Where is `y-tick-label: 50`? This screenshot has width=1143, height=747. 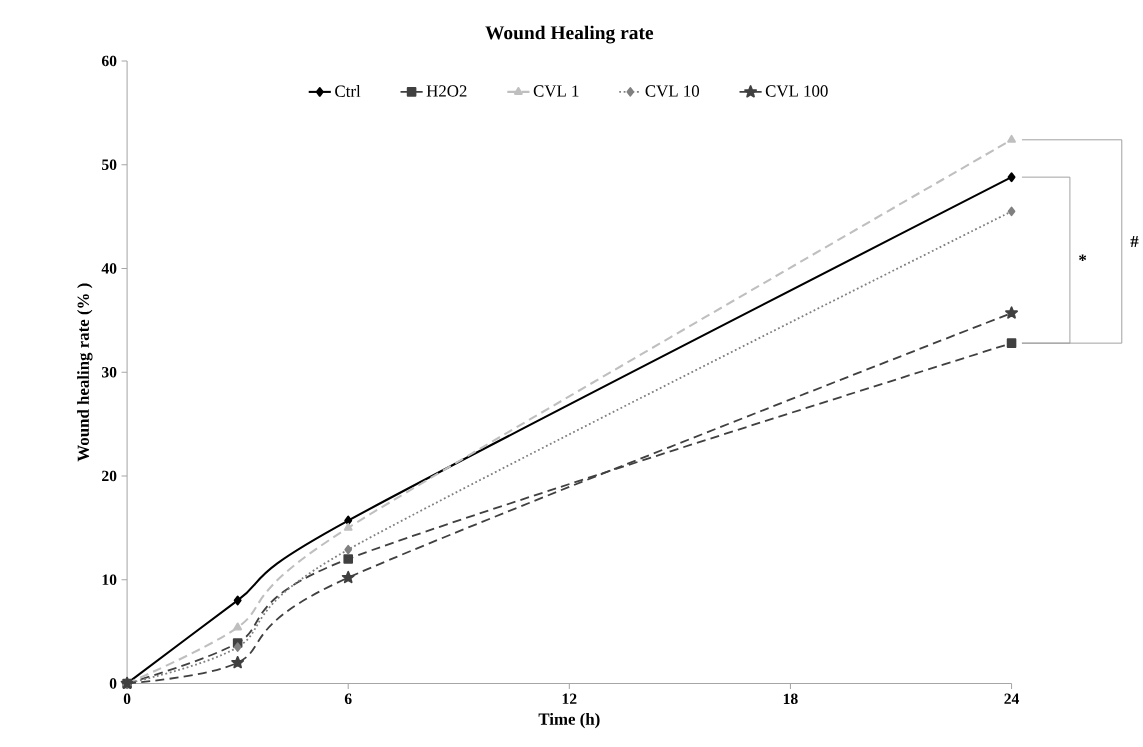 y-tick-label: 50 is located at coordinates (109, 164).